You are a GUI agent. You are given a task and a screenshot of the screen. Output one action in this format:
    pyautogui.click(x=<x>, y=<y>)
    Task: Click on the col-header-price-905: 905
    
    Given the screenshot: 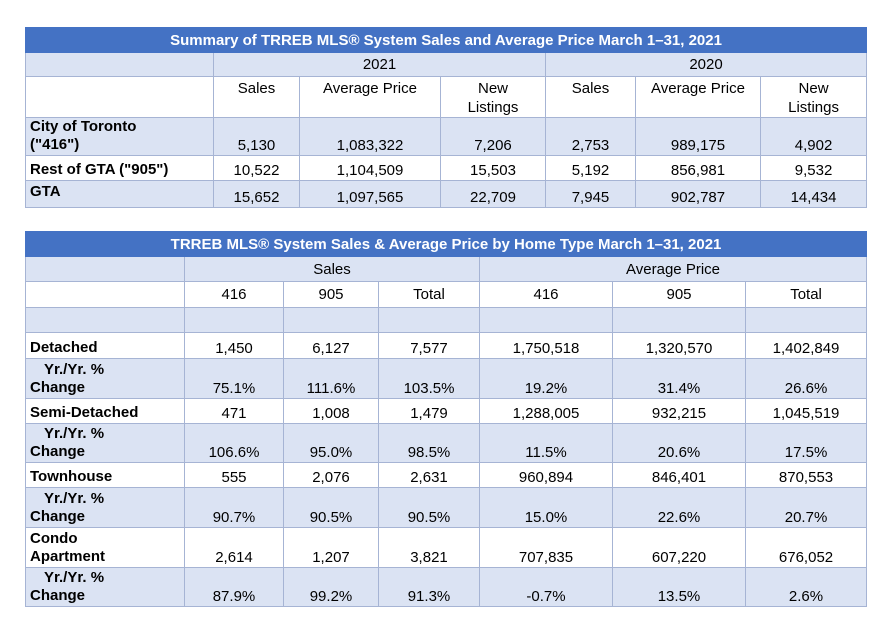 What is the action you would take?
    pyautogui.click(x=679, y=294)
    